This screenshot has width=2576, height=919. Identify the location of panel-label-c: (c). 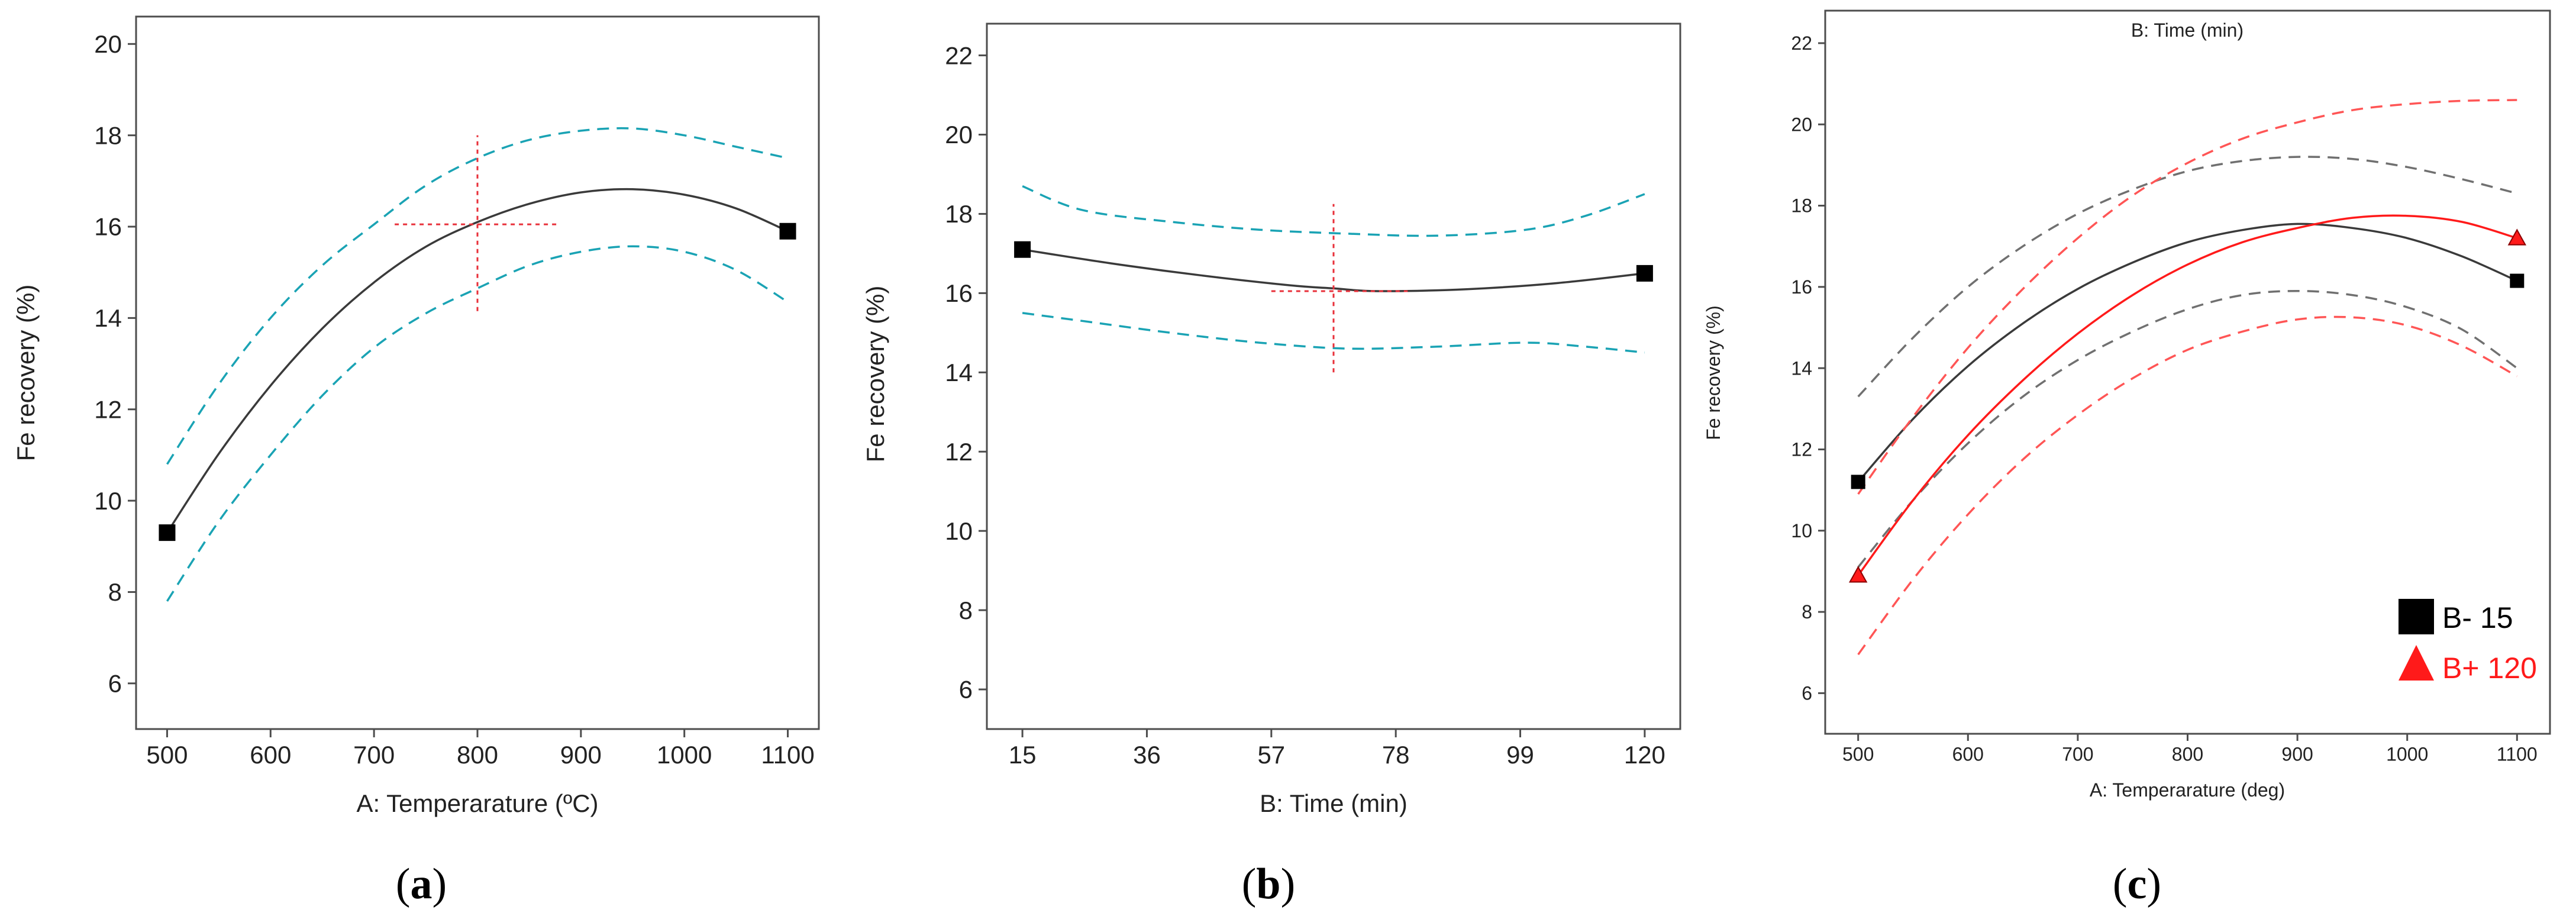
(2137, 884).